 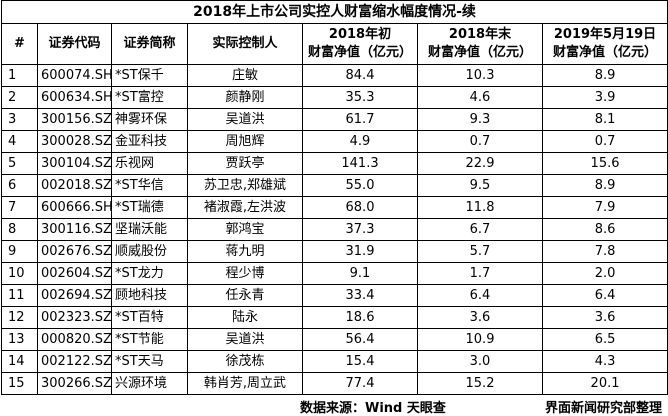 What do you see at coordinates (604, 339) in the screenshot?
I see `cell-may-wealth: 6.5` at bounding box center [604, 339].